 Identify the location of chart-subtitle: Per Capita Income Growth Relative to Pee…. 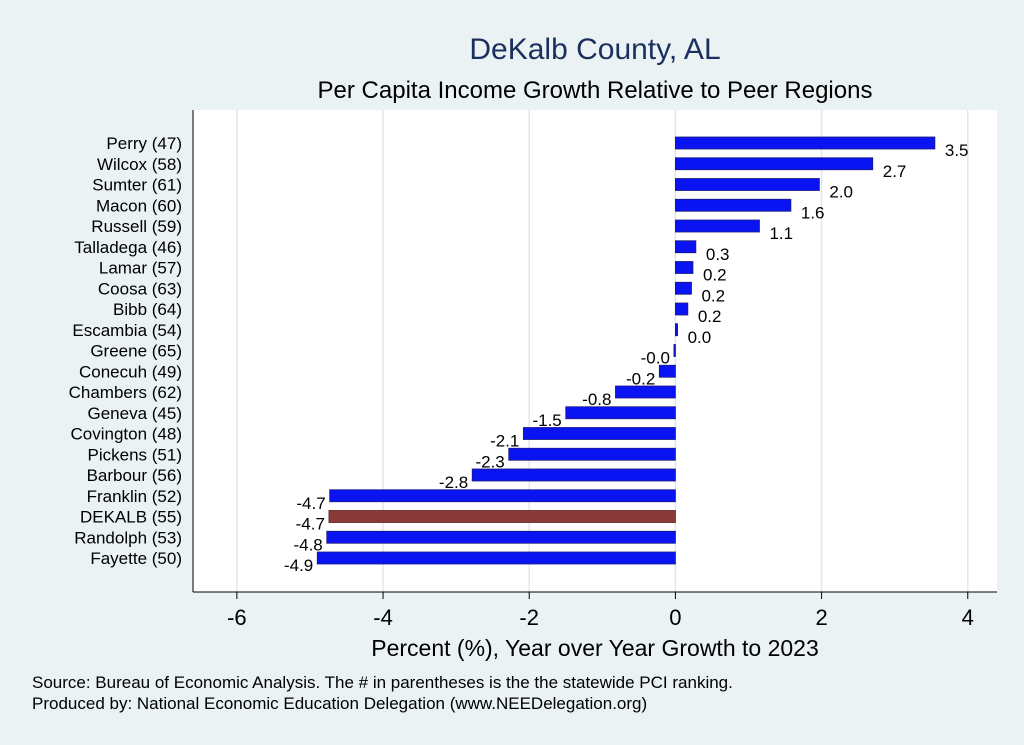
(595, 90).